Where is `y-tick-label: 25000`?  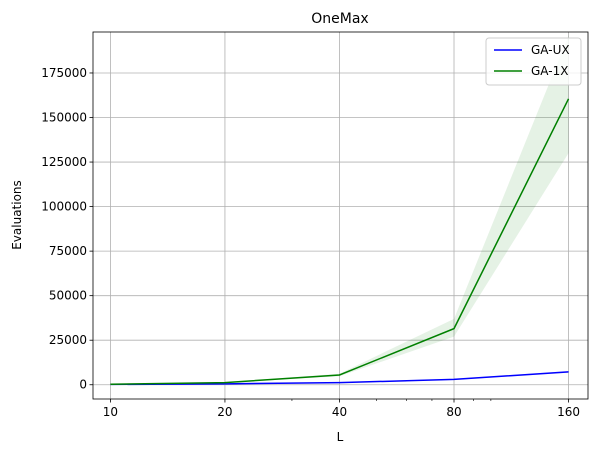 y-tick-label: 25000 is located at coordinates (68, 340).